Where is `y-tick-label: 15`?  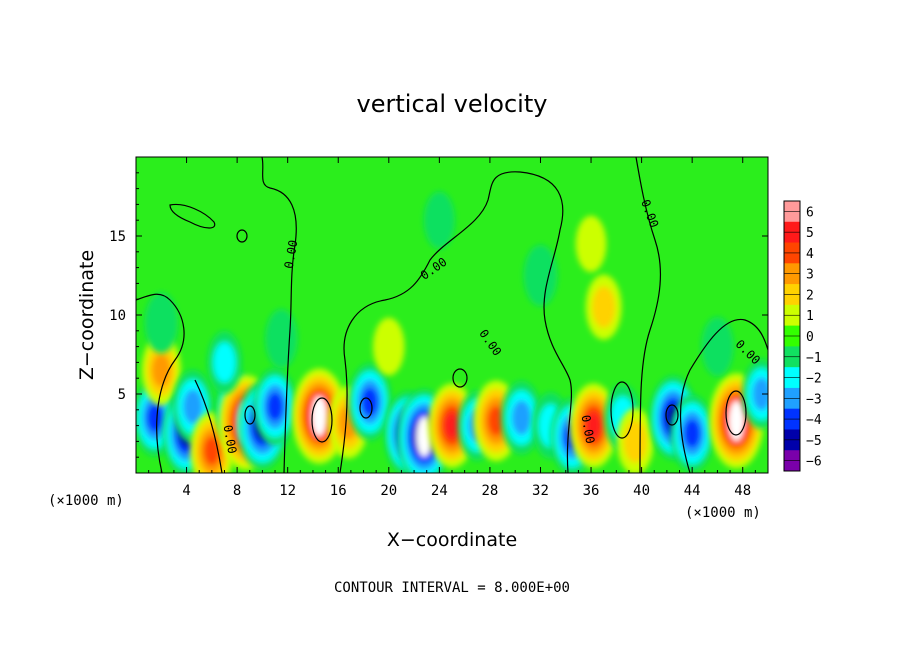
y-tick-label: 15 is located at coordinates (117, 237).